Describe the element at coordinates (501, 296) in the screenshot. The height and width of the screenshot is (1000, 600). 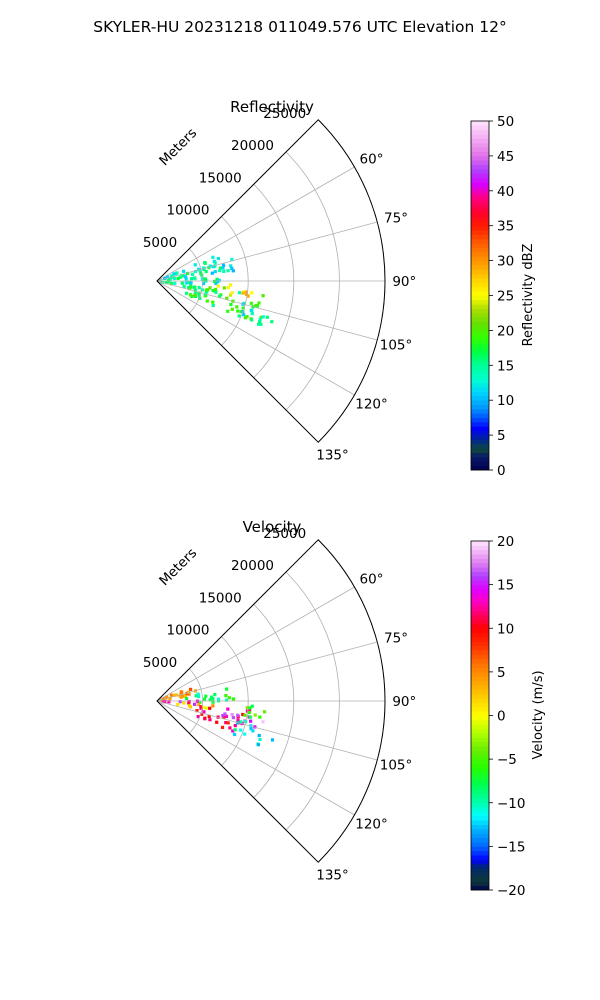
I see `colorbar-tick-labels: 0 5 10 15 20 25 30 35 40 45 50` at that location.